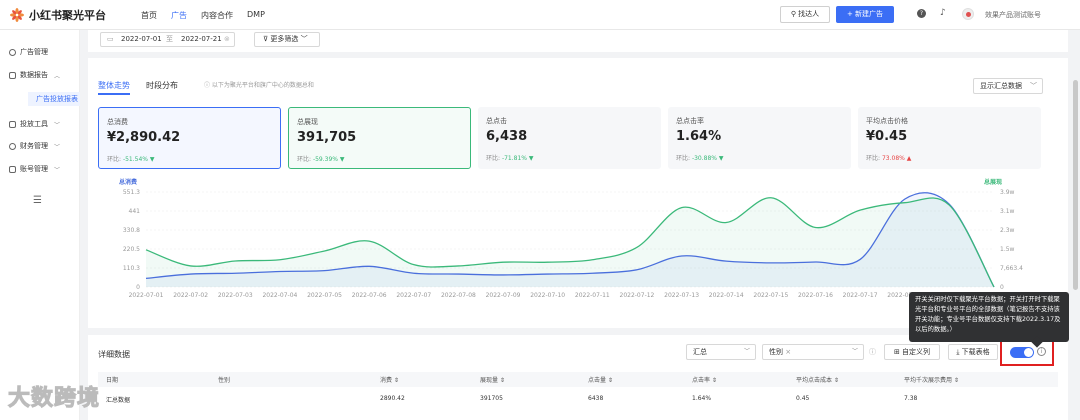  I want to click on column-avg-cpc: 平均点击成本 ⇕, so click(817, 380).